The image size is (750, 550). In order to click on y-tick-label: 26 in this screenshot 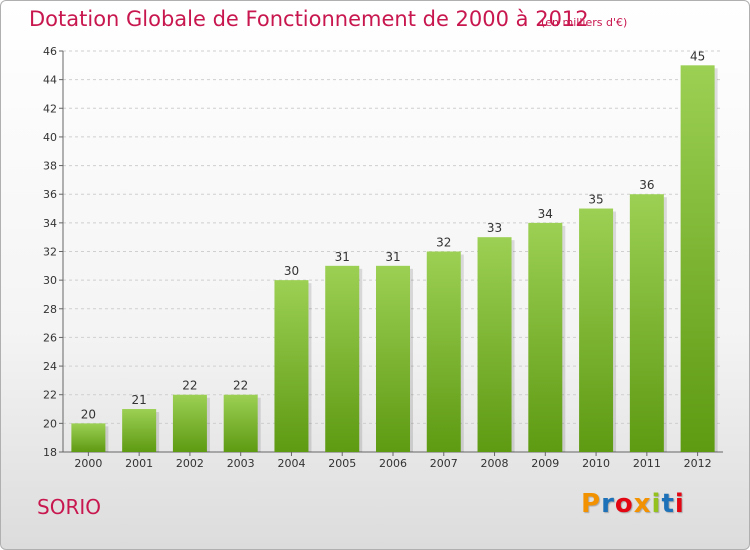, I will do `click(50, 337)`.